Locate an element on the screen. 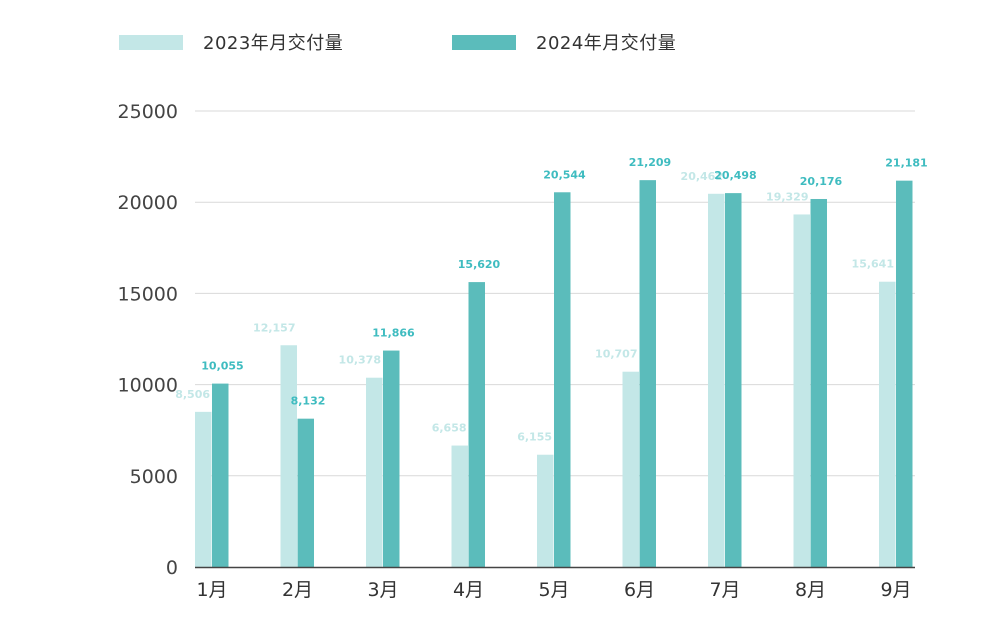 Image resolution: width=999 pixels, height=643 pixels. x-tick-label: 8月 is located at coordinates (810, 590).